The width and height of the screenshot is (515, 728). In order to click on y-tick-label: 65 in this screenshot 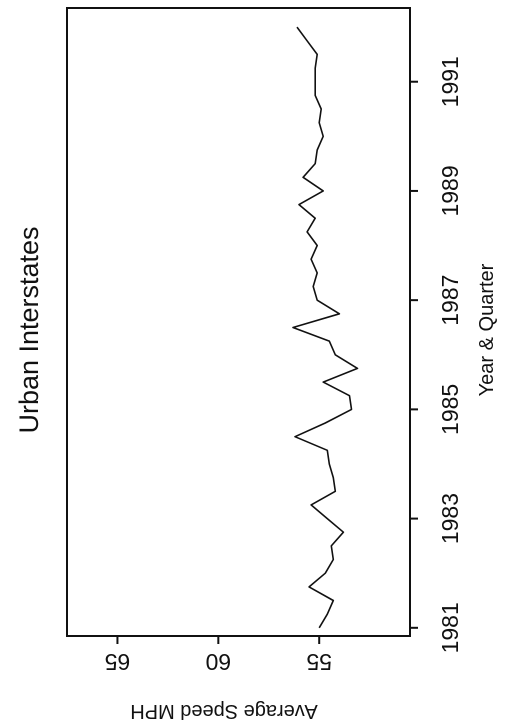, I will do `click(118, 662)`.